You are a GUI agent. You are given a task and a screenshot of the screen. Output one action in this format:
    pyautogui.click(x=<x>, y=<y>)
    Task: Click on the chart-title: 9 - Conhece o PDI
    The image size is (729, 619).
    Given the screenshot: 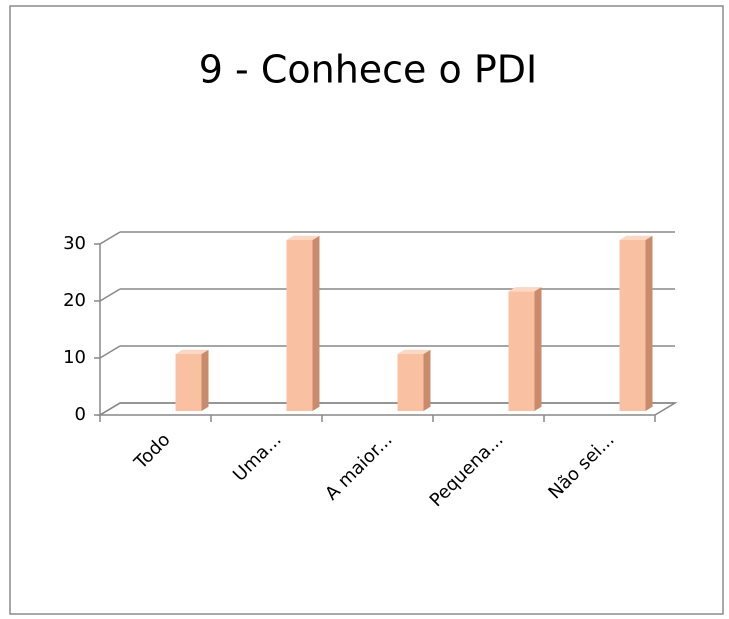 What is the action you would take?
    pyautogui.click(x=368, y=70)
    